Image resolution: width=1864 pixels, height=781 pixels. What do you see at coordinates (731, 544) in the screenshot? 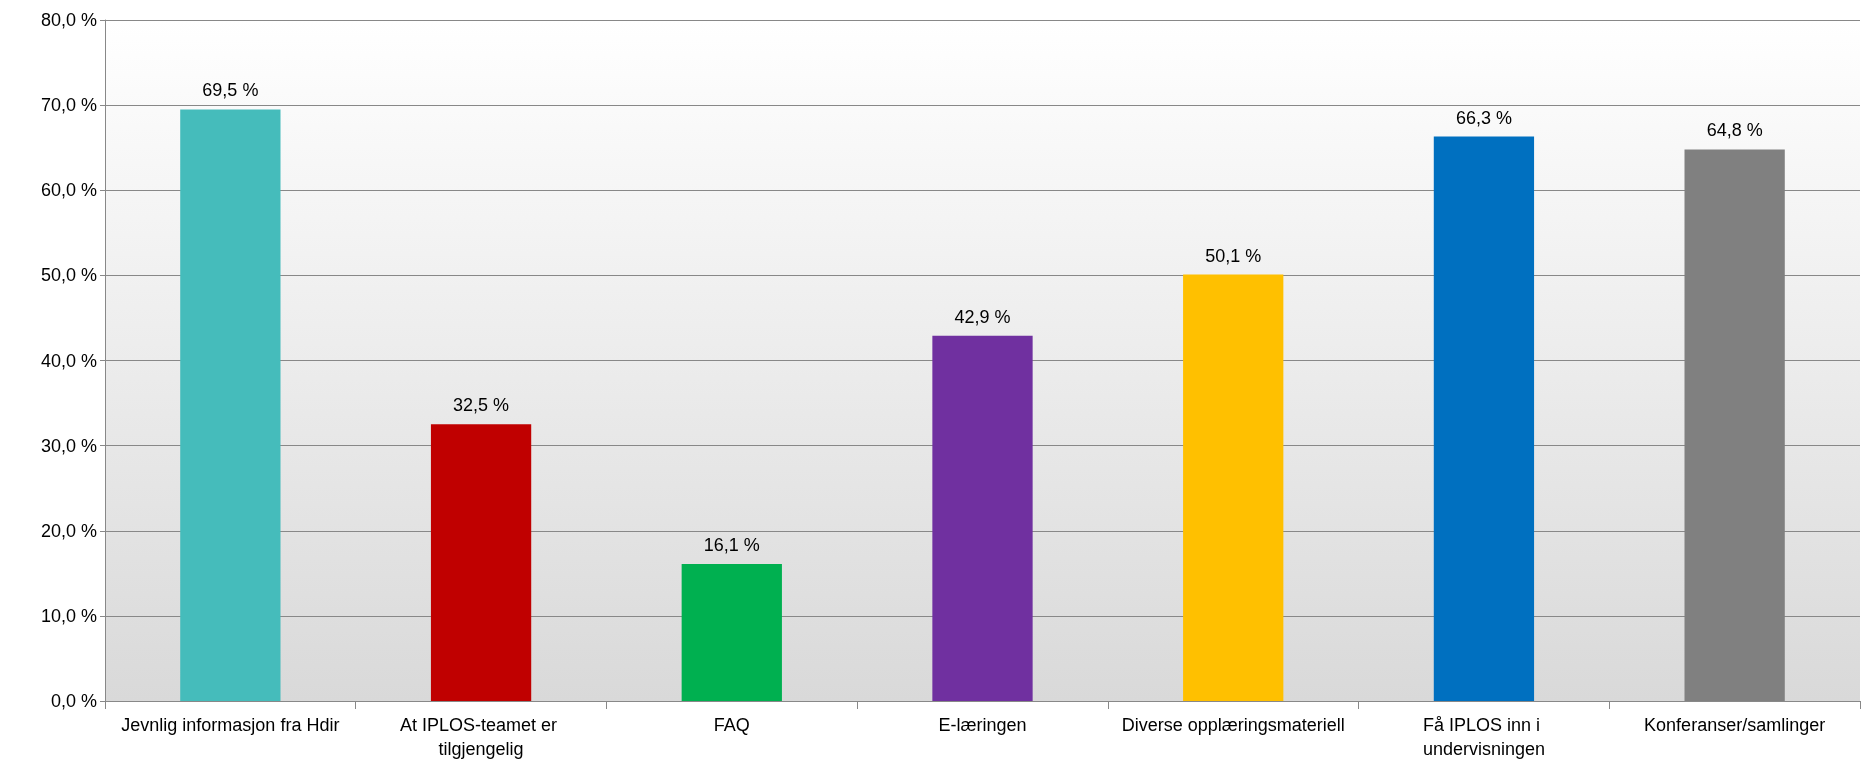
I see `data-label: 16,1 %` at bounding box center [731, 544].